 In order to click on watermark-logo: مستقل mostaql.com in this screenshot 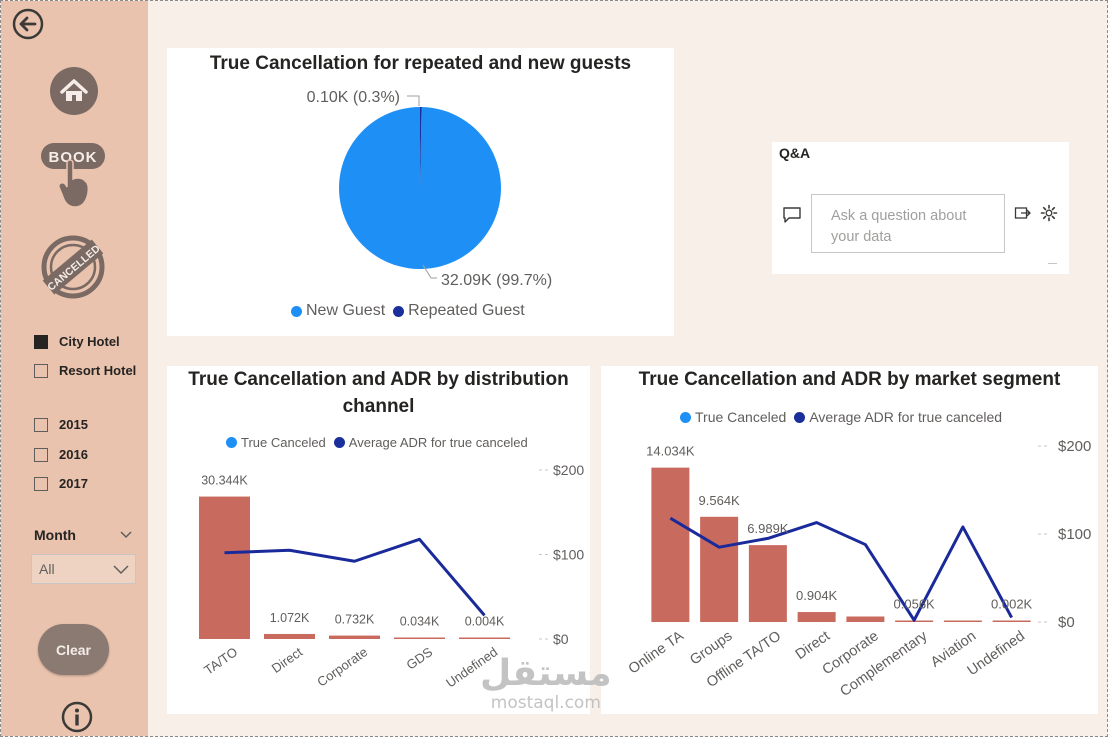, I will do `click(546, 684)`.